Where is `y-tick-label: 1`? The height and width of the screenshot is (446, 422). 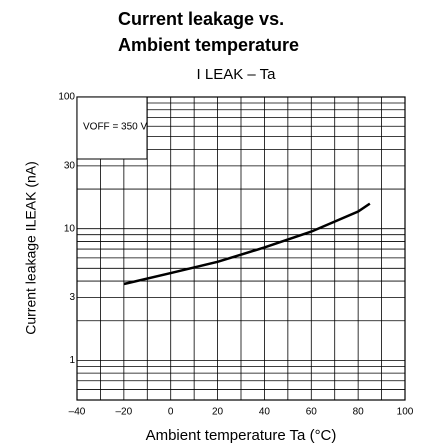
y-tick-label: 1 is located at coordinates (72, 360).